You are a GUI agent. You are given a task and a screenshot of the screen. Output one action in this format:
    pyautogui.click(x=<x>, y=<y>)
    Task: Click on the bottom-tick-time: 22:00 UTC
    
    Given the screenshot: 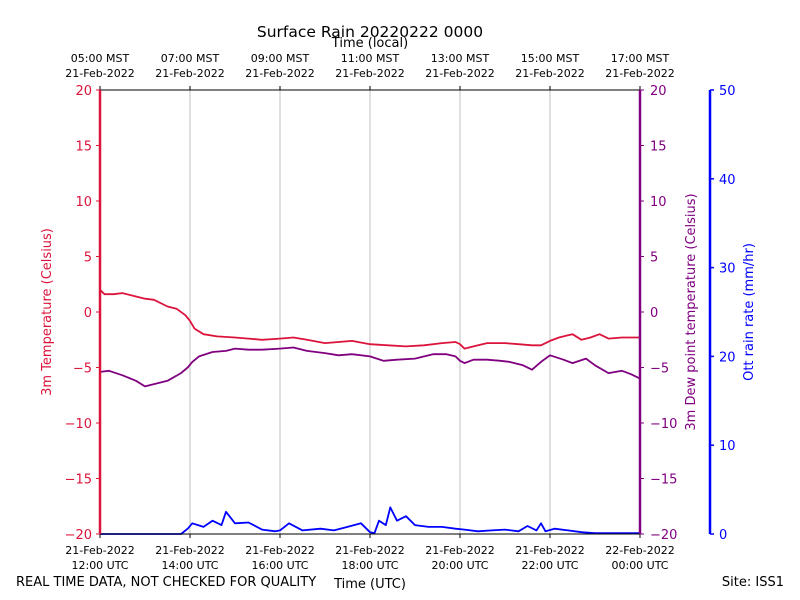 What is the action you would take?
    pyautogui.click(x=549, y=565)
    